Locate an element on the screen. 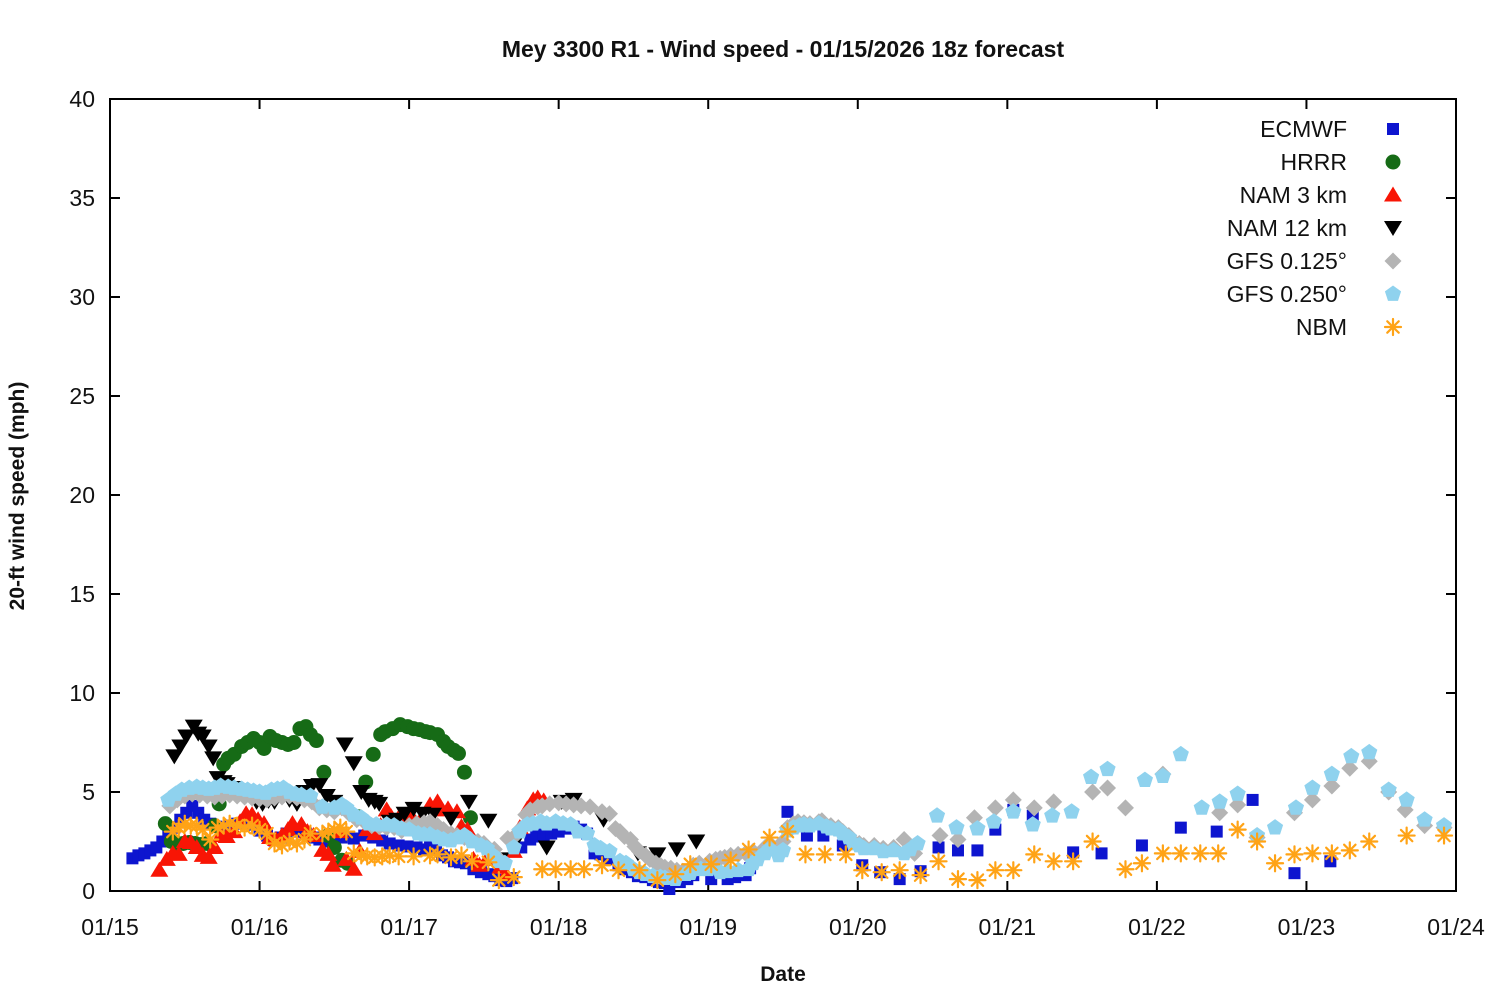 Image resolution: width=1500 pixels, height=1000 pixels. legend-label-nam-3-km: NAM 3 km is located at coordinates (1293, 195).